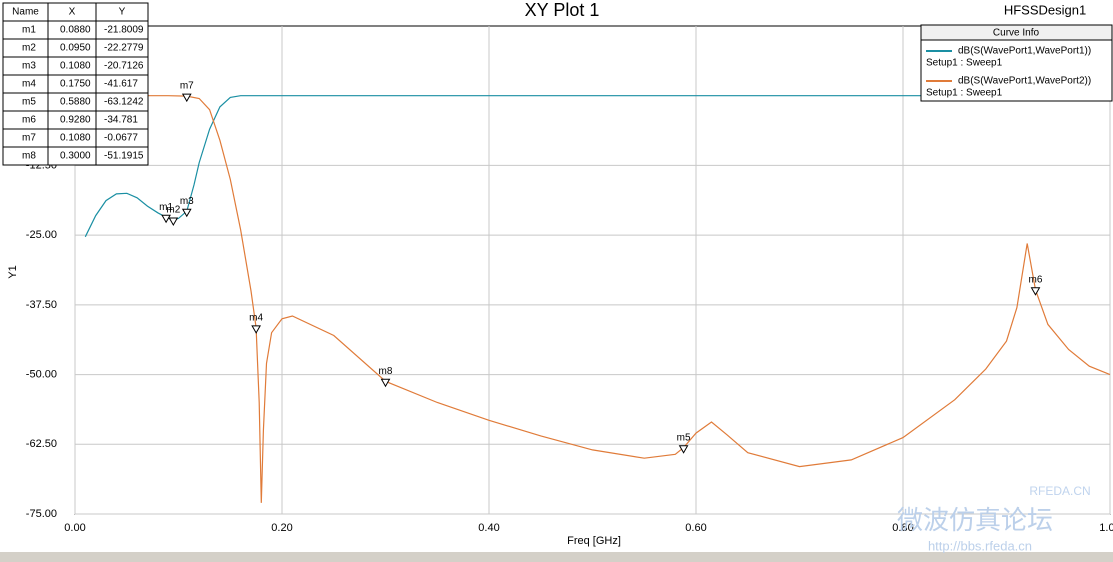 The height and width of the screenshot is (562, 1113). I want to click on x-tick-label: 0.00, so click(74, 528).